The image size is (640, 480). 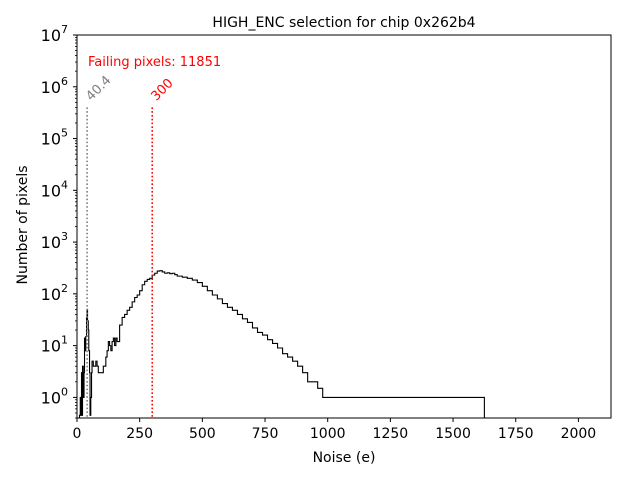 What do you see at coordinates (54, 138) in the screenshot?
I see `y-tick-label: 10⁵` at bounding box center [54, 138].